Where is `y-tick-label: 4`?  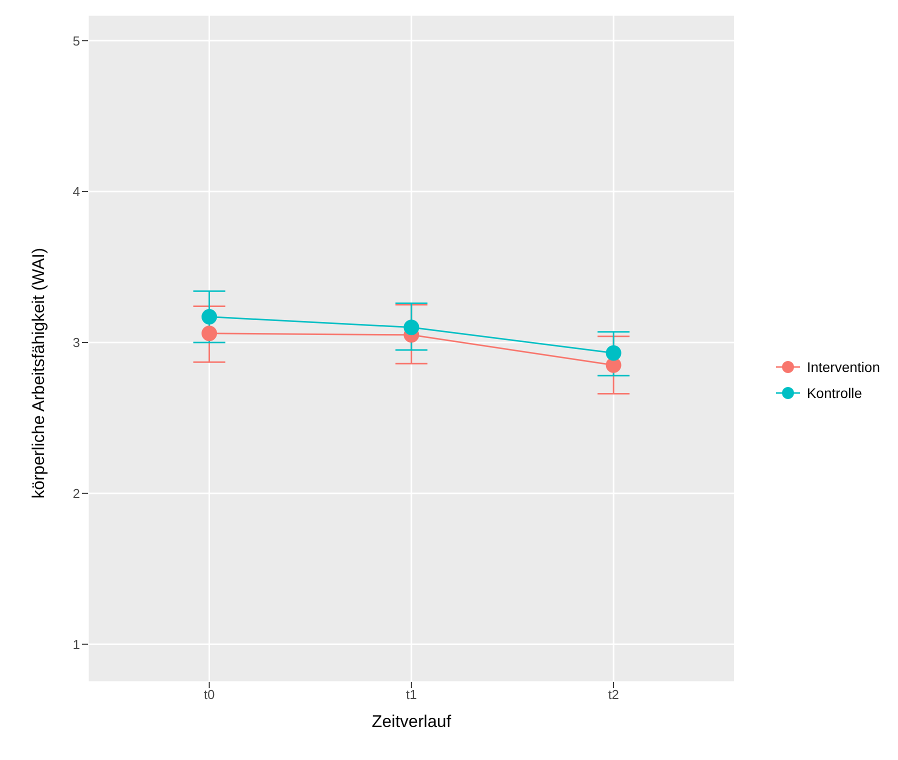 y-tick-label: 4 is located at coordinates (76, 192).